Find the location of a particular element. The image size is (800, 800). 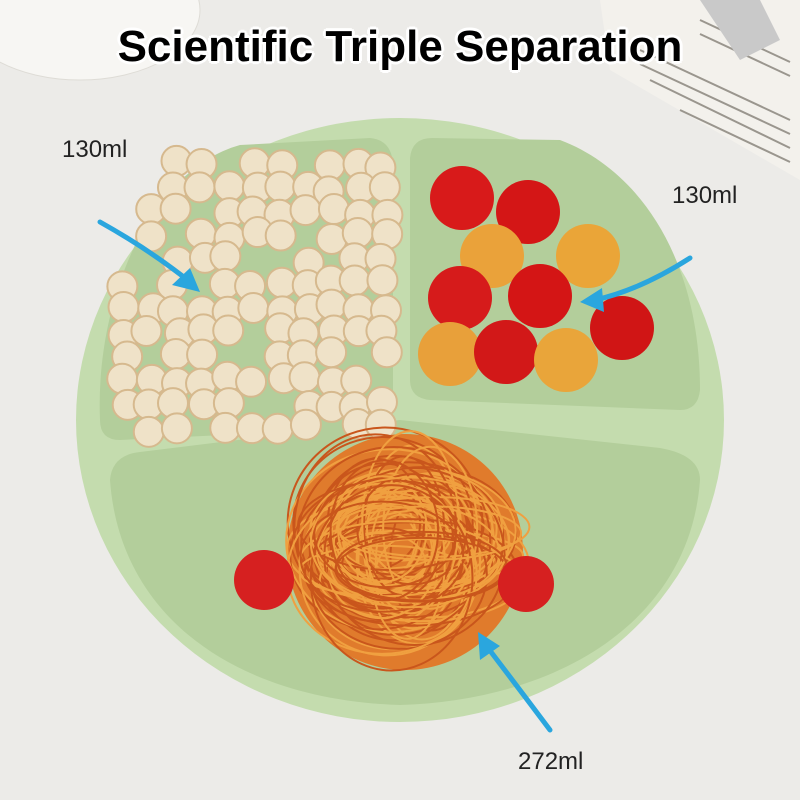

capacity-label-top-left: 130ml is located at coordinates (95, 149).